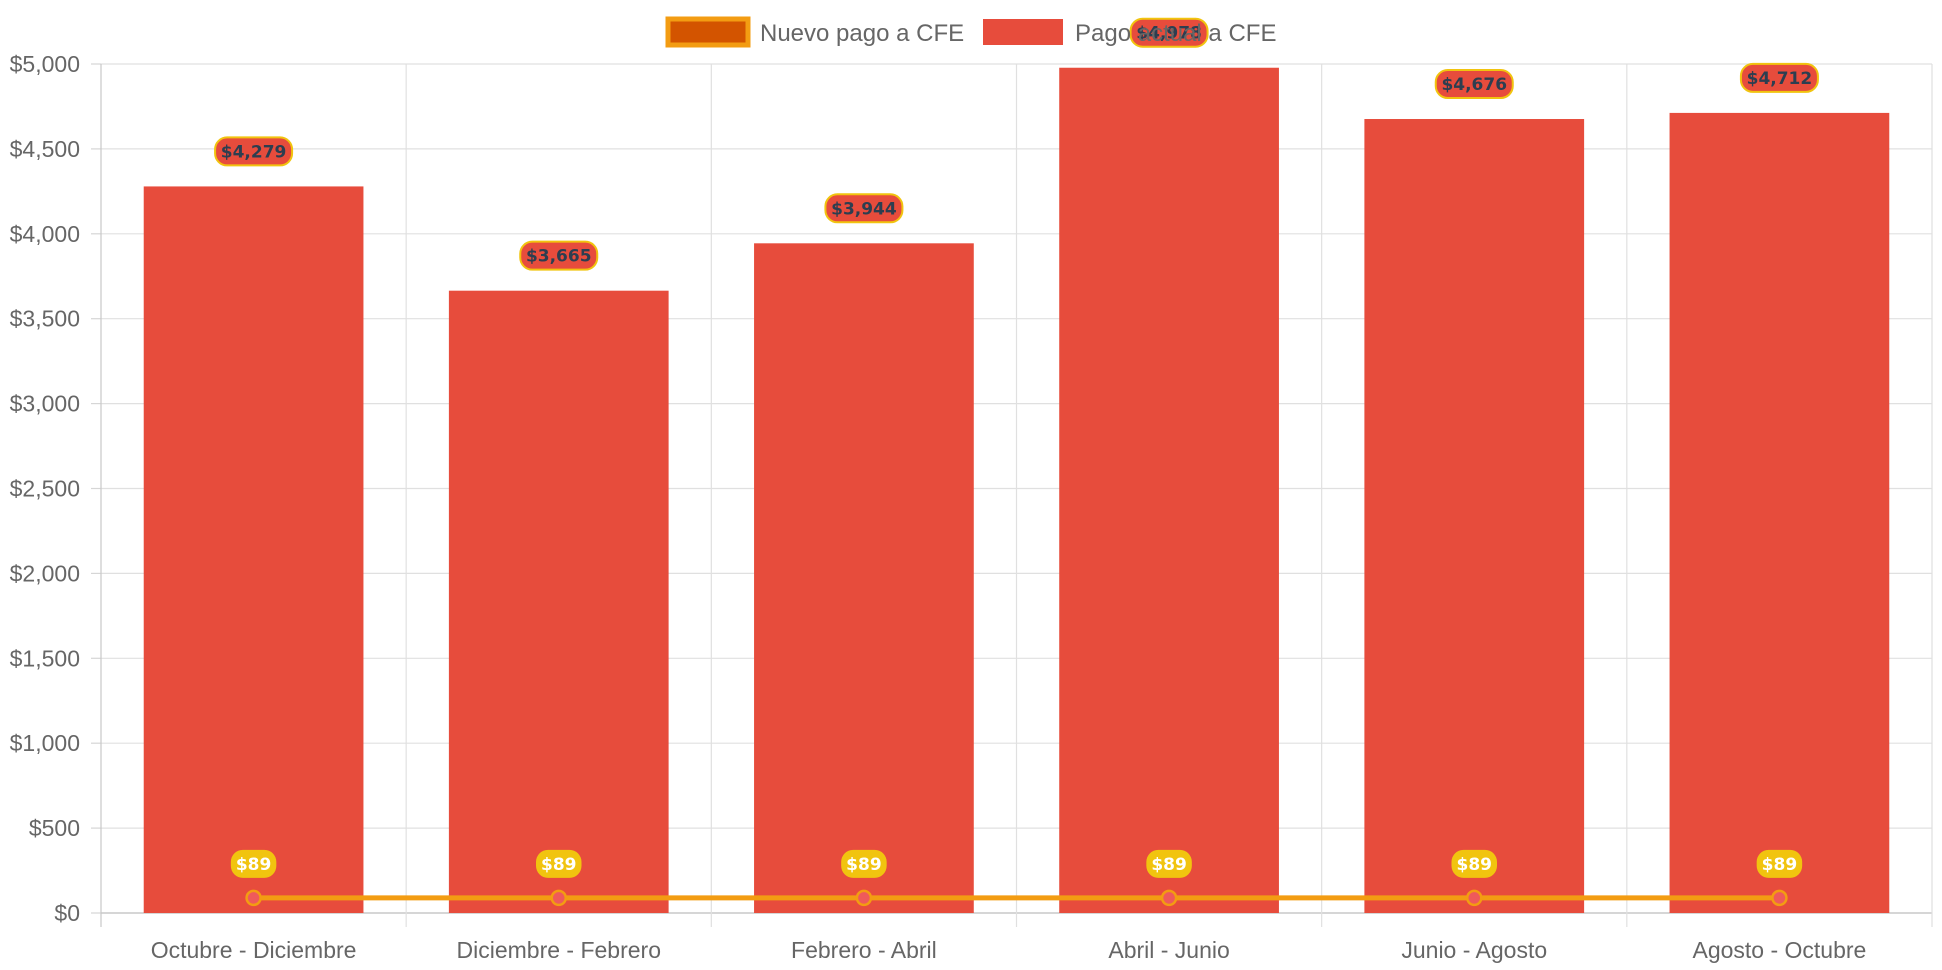  What do you see at coordinates (708, 32) in the screenshot?
I see `legend-swatch-nuevo-pago` at bounding box center [708, 32].